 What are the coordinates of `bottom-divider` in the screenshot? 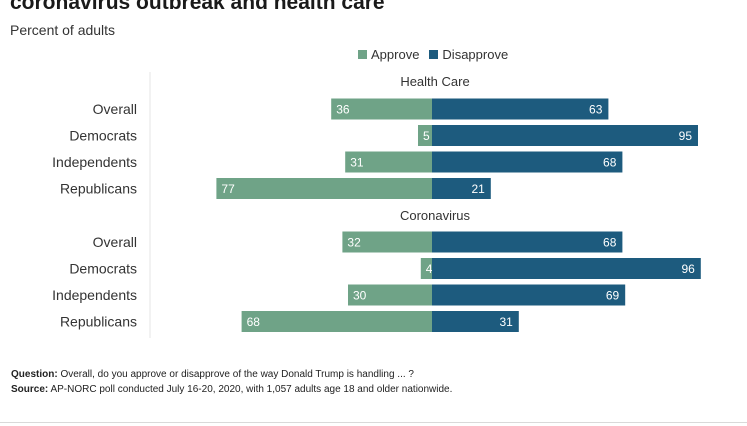 It's located at (373, 422).